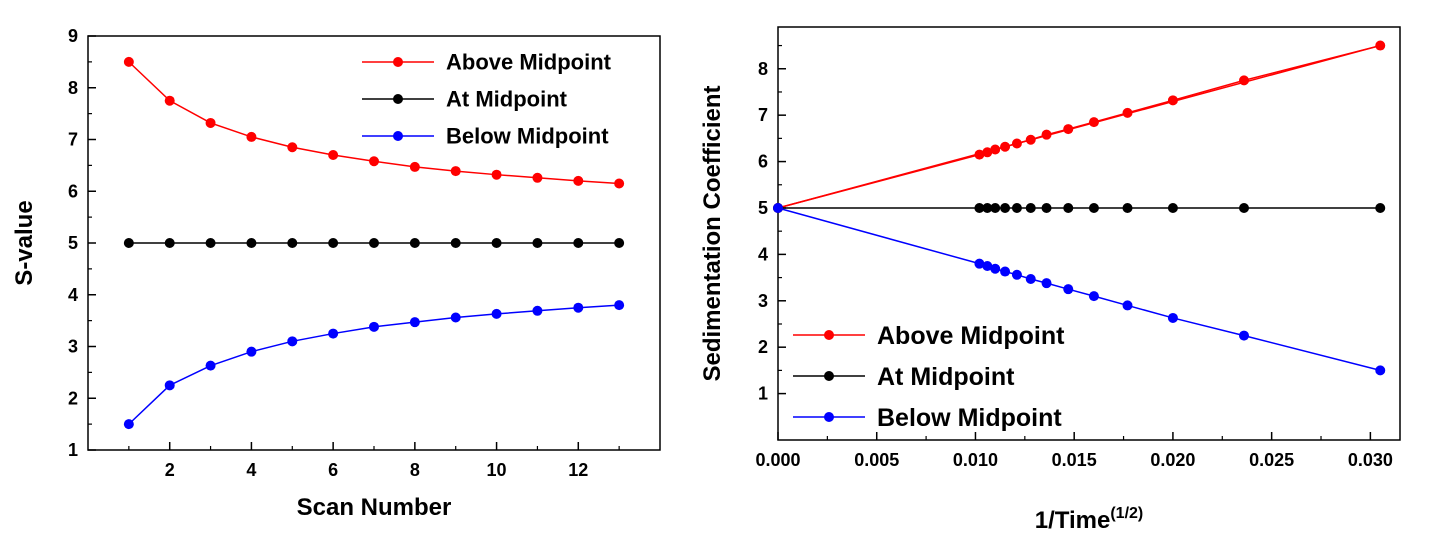 The width and height of the screenshot is (1433, 548). Describe the element at coordinates (1089, 519) in the screenshot. I see `x-axis-title: 1/Time(1/2)` at that location.